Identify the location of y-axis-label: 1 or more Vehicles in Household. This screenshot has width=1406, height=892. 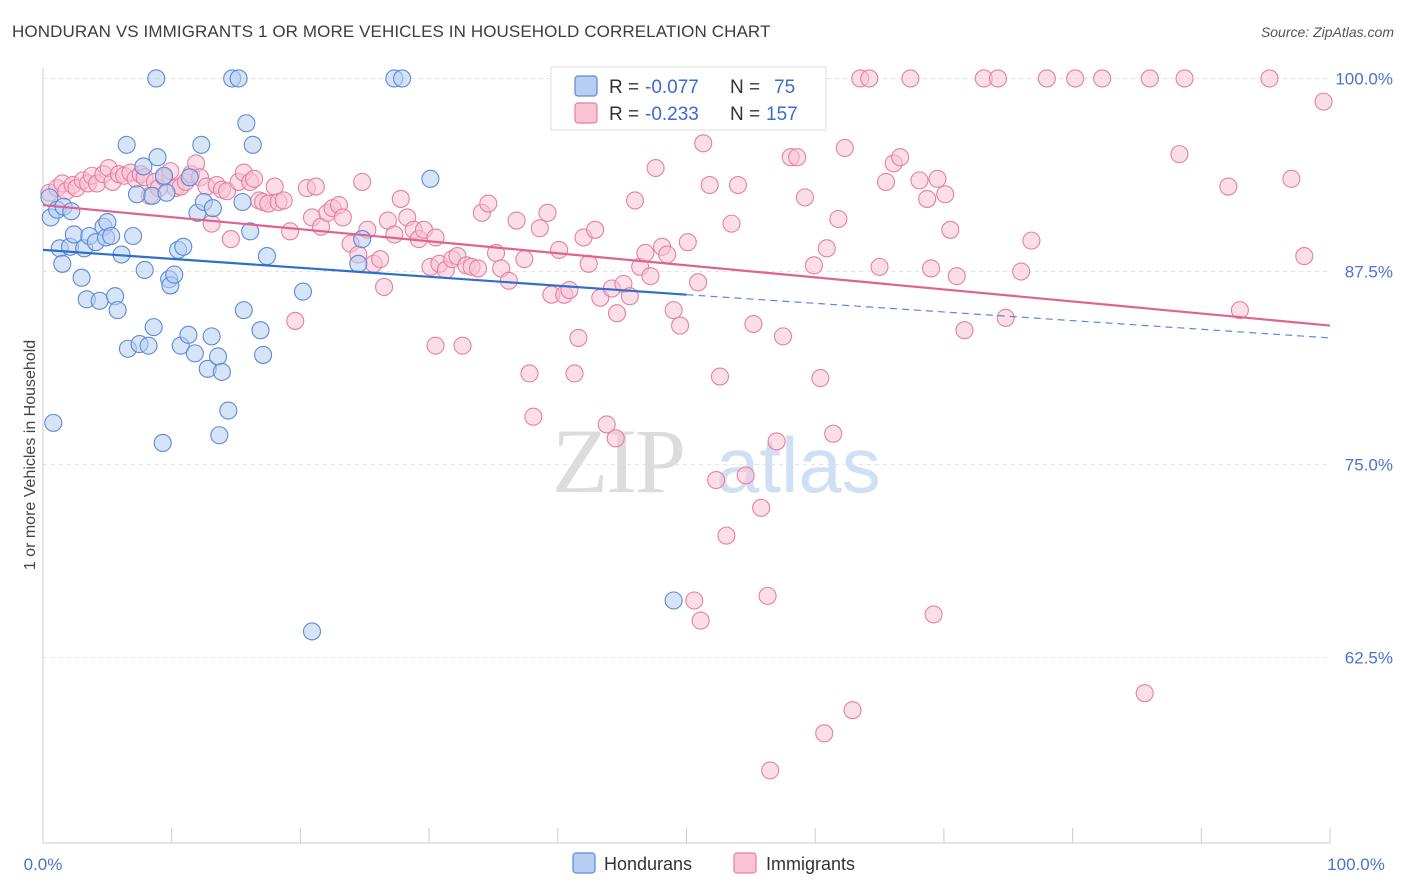
(30, 455).